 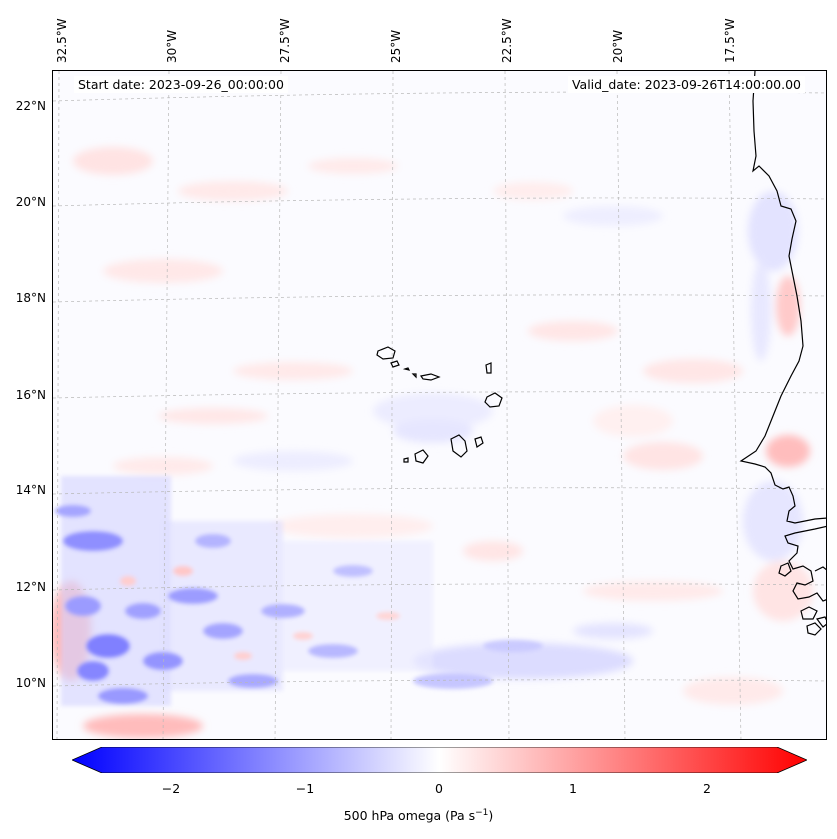 What do you see at coordinates (62, 40) in the screenshot?
I see `lon-label-32-5w: 32.5°W` at bounding box center [62, 40].